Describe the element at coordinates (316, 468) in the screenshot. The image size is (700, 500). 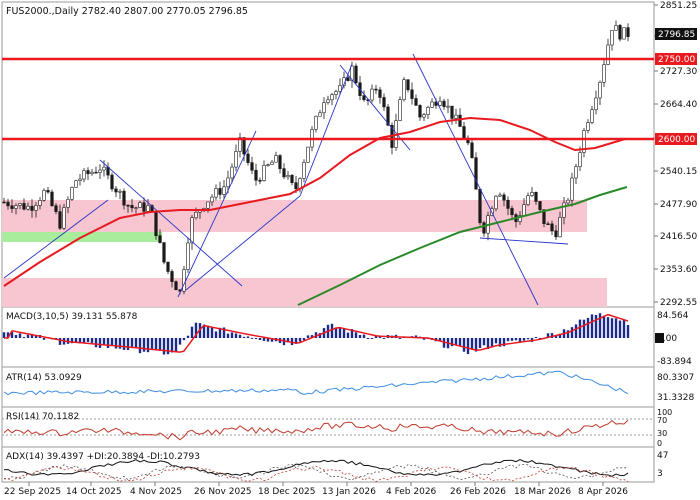
I see `adx-line` at that location.